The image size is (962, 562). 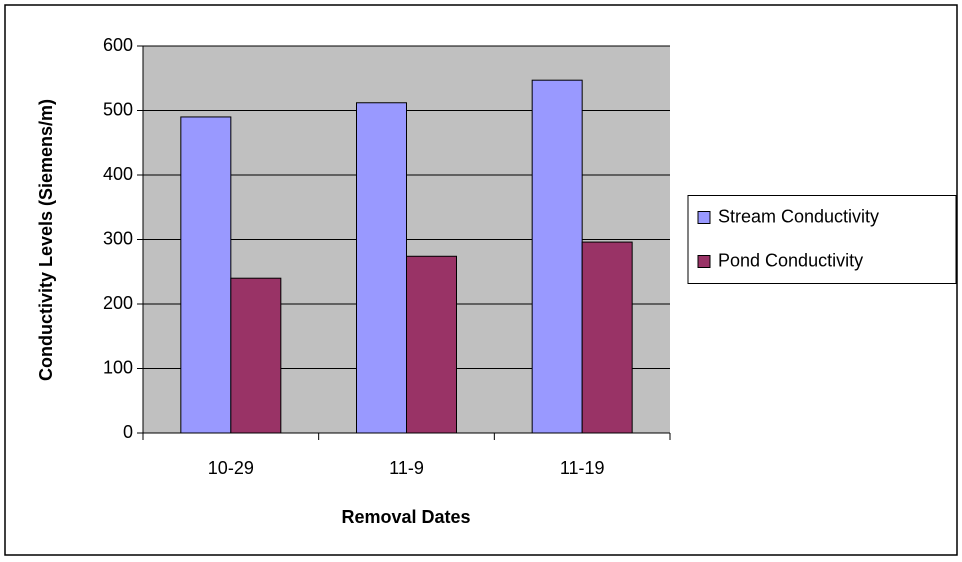 What do you see at coordinates (798, 216) in the screenshot?
I see `legend-label: Stream Conductivity` at bounding box center [798, 216].